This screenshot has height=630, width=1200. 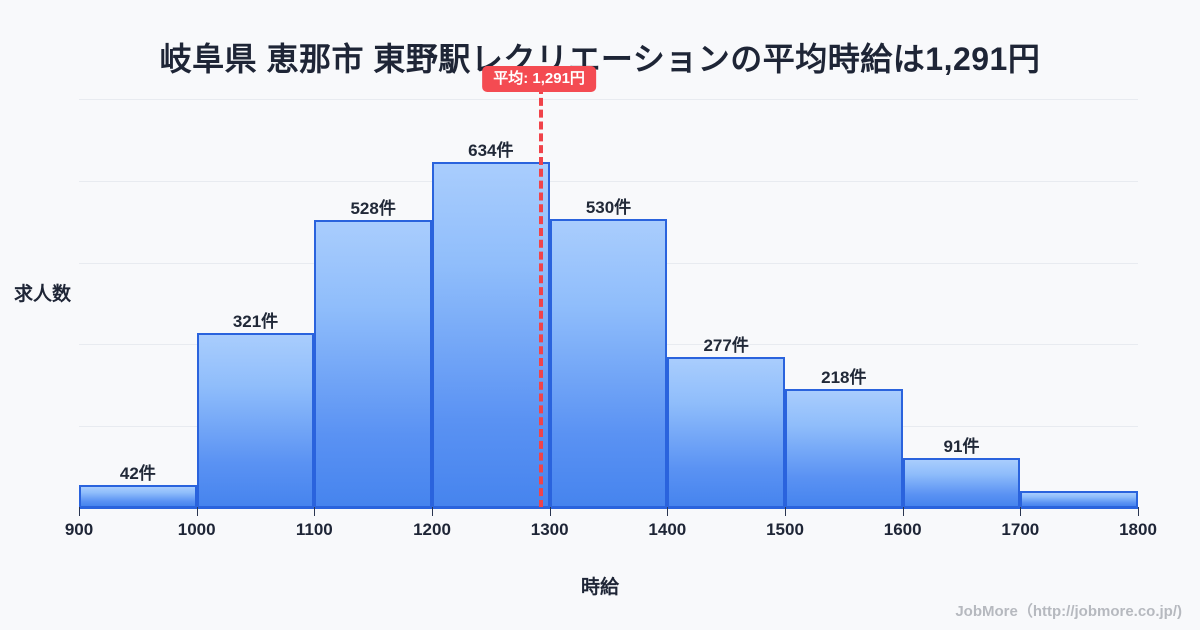 What do you see at coordinates (599, 587) in the screenshot?
I see `x-axis-title: 時給` at bounding box center [599, 587].